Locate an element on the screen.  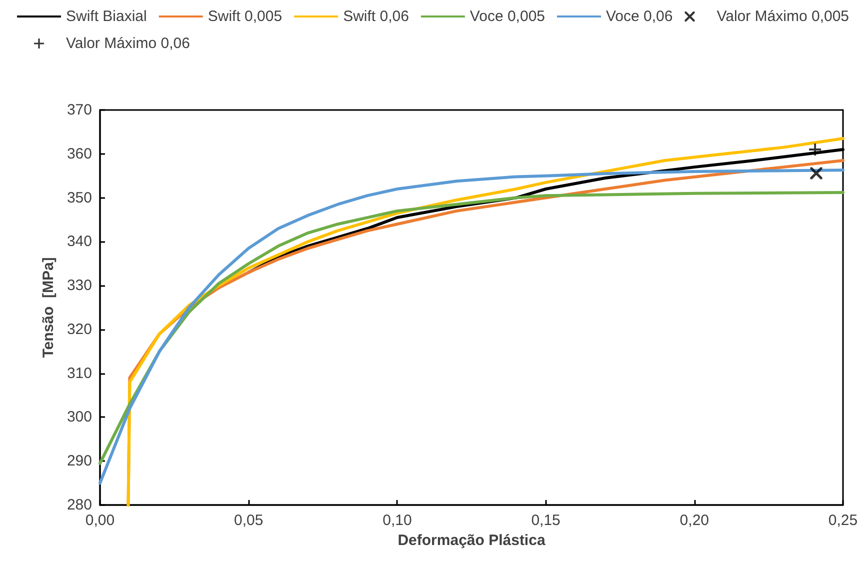
x-tick-label: 0,10 is located at coordinates (397, 520).